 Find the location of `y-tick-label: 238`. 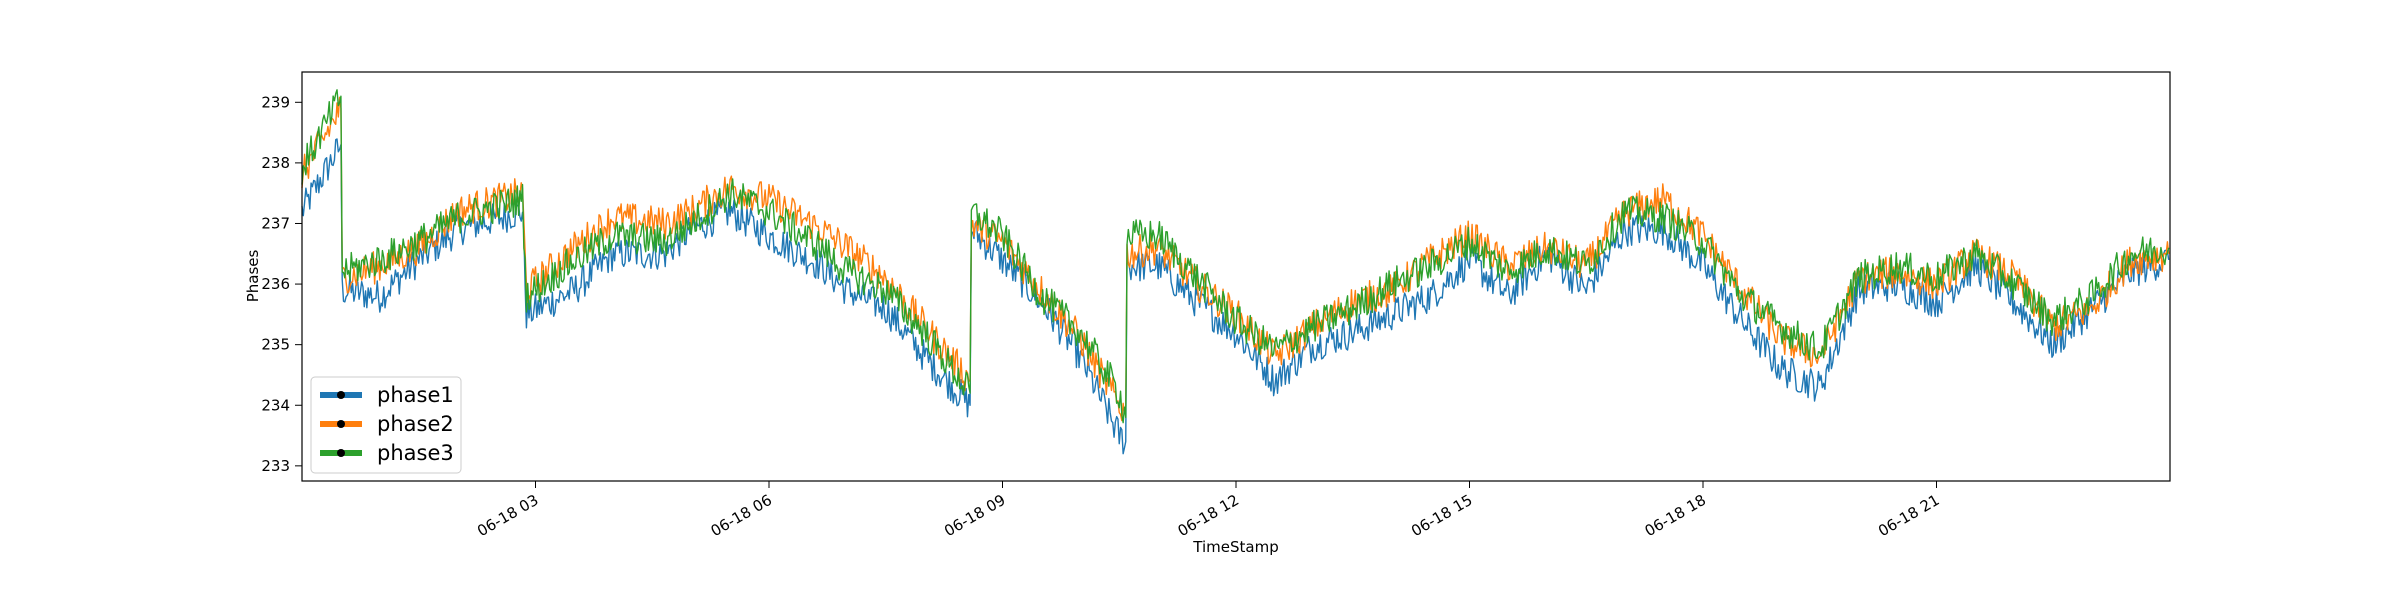

y-tick-label: 238 is located at coordinates (275, 163).